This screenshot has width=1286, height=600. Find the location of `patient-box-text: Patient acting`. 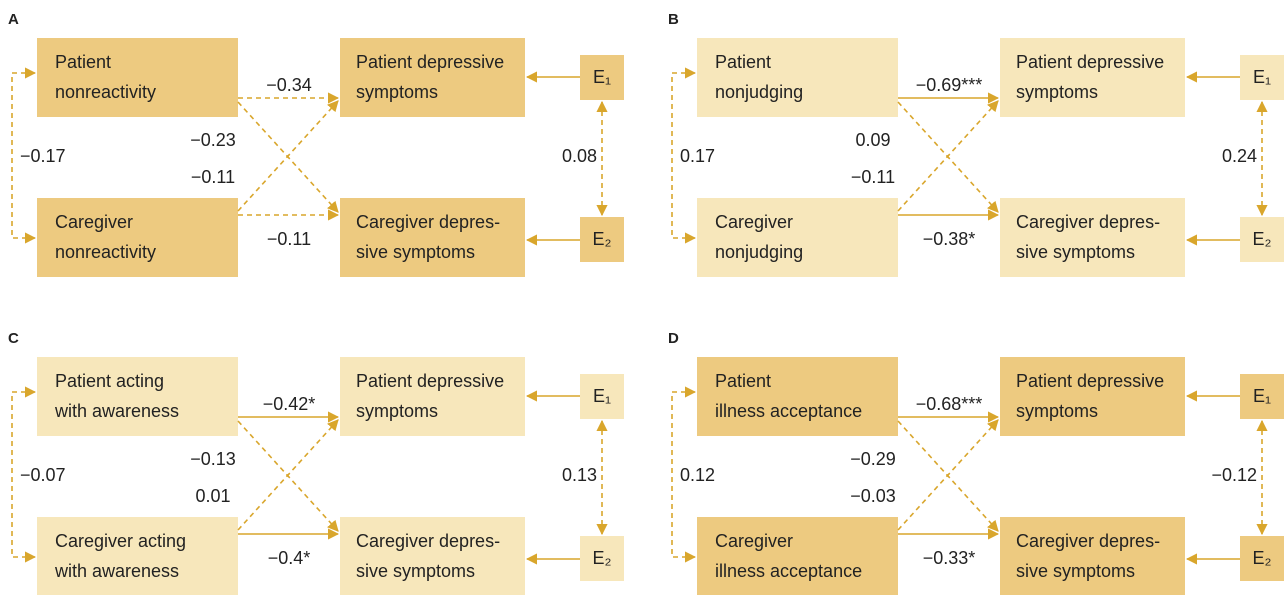

patient-box-text: Patient acting is located at coordinates (109, 381).